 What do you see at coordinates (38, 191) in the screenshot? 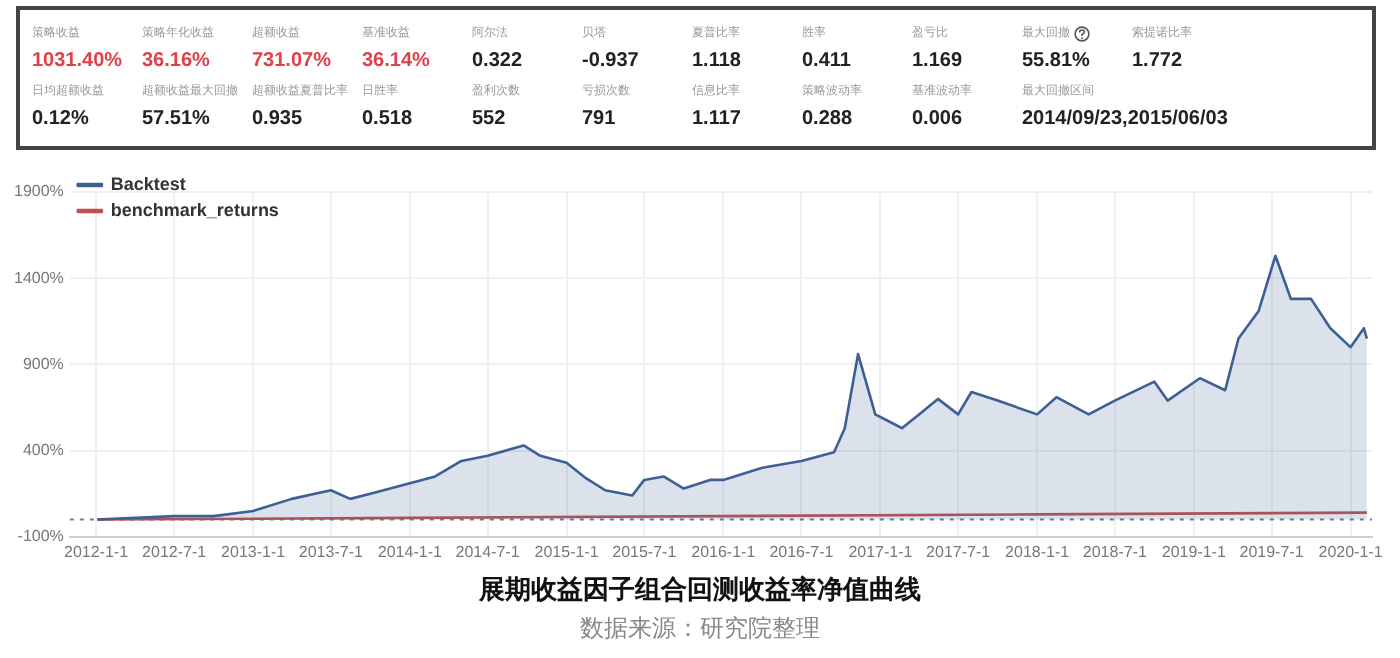
I see `y-tick-label: 1900%` at bounding box center [38, 191].